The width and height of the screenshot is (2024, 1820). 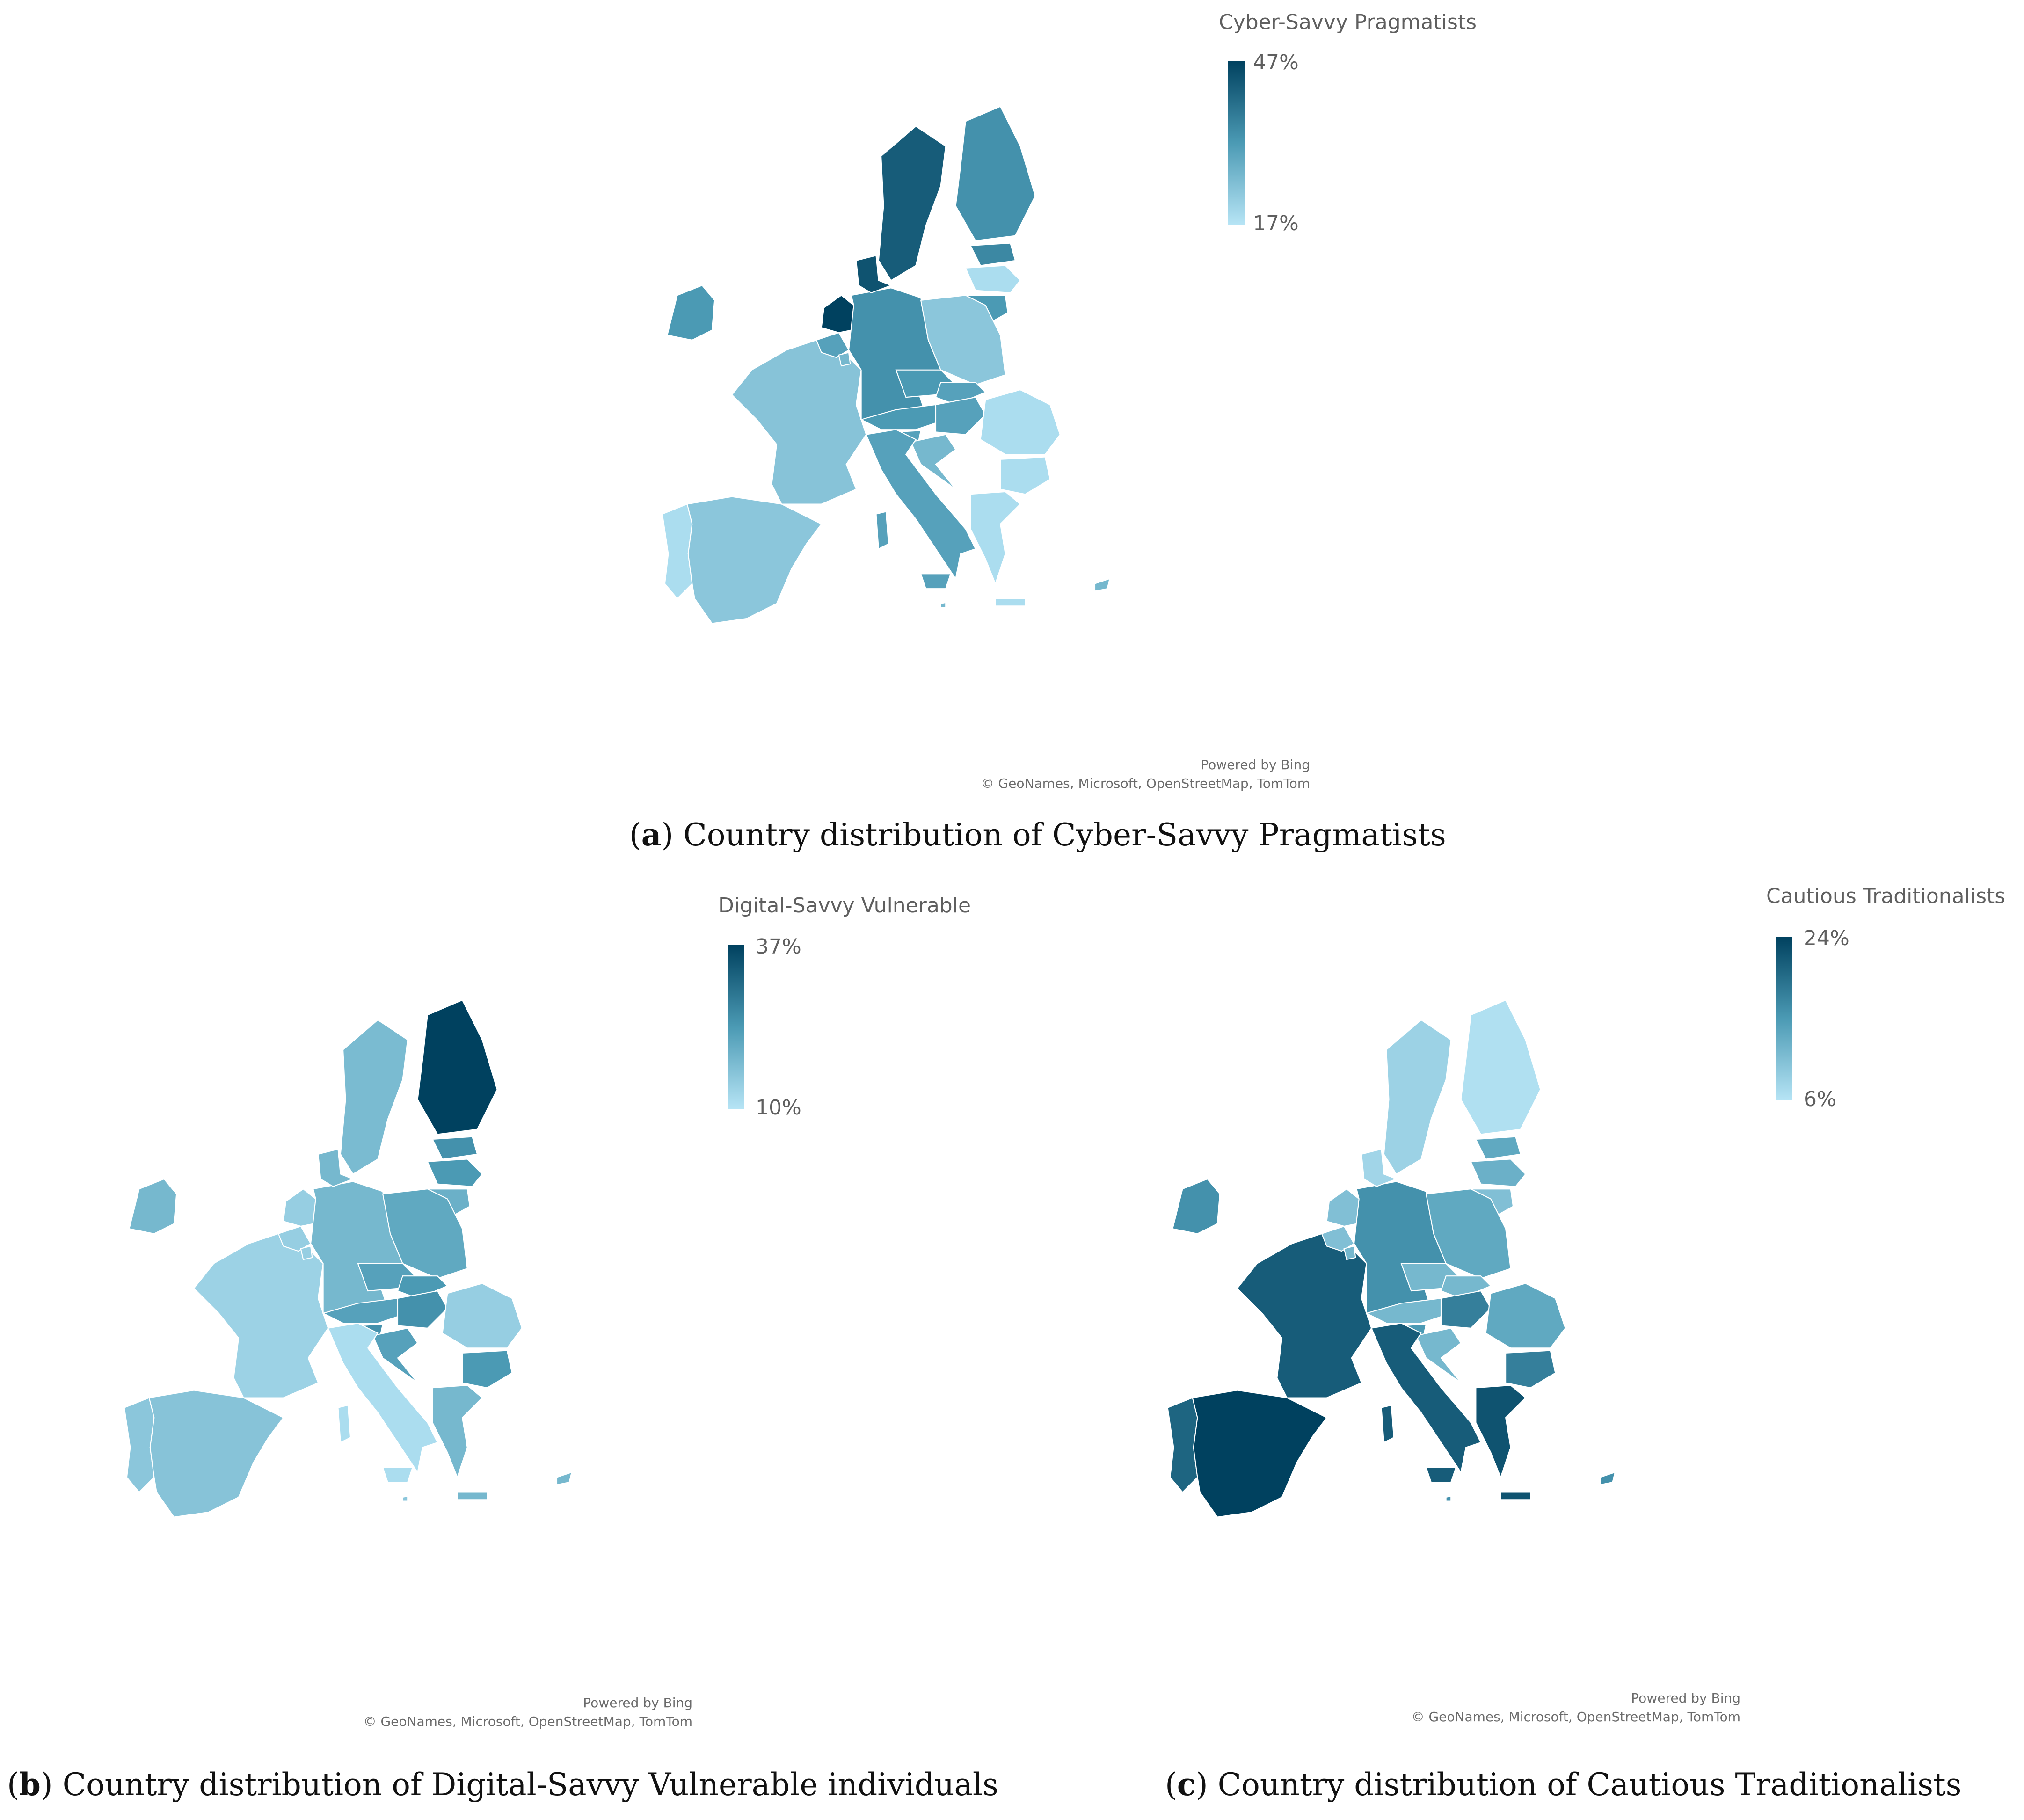 What do you see at coordinates (1820, 1099) in the screenshot?
I see `legend-min-label: 6%` at bounding box center [1820, 1099].